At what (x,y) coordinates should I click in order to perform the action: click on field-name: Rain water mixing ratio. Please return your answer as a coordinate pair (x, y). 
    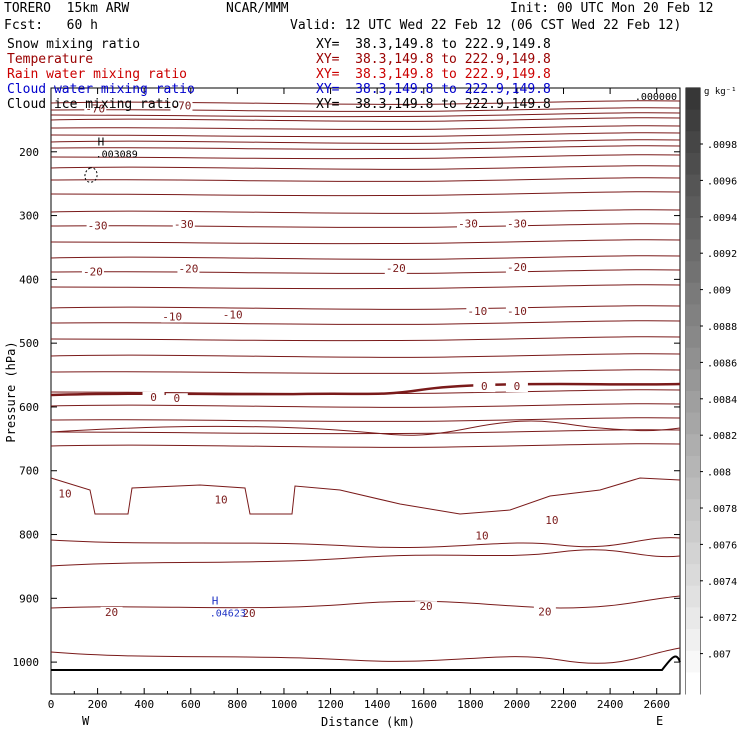
    Looking at the image, I should click on (97, 74).